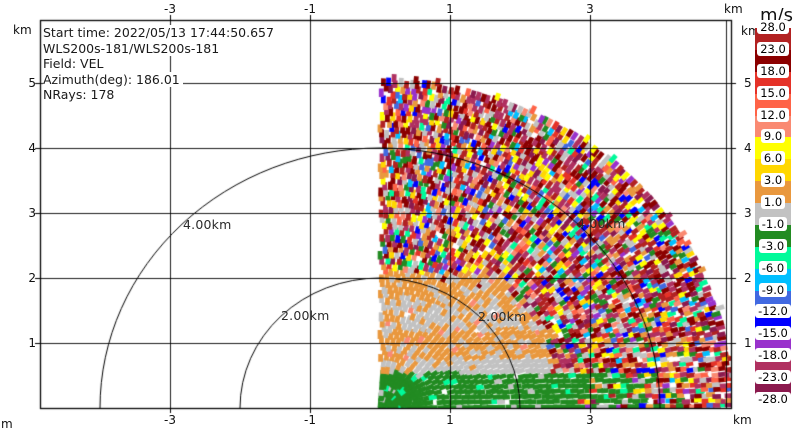  What do you see at coordinates (773, 158) in the screenshot?
I see `colorbar-tick-label: 6.0` at bounding box center [773, 158].